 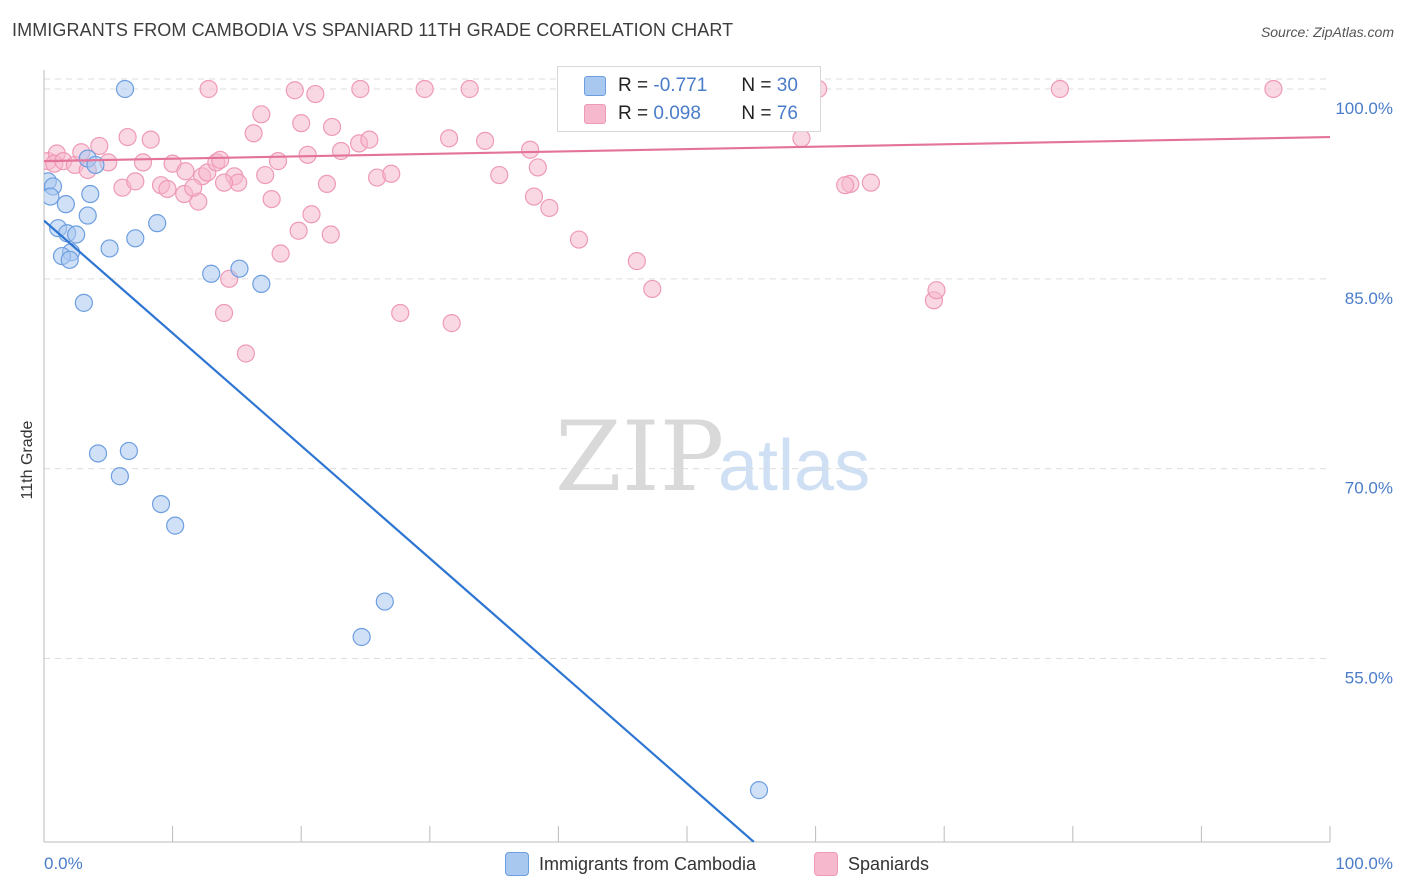 I want to click on series-legend: Immigrants from Cambodia Spaniards, so click(x=703, y=865).